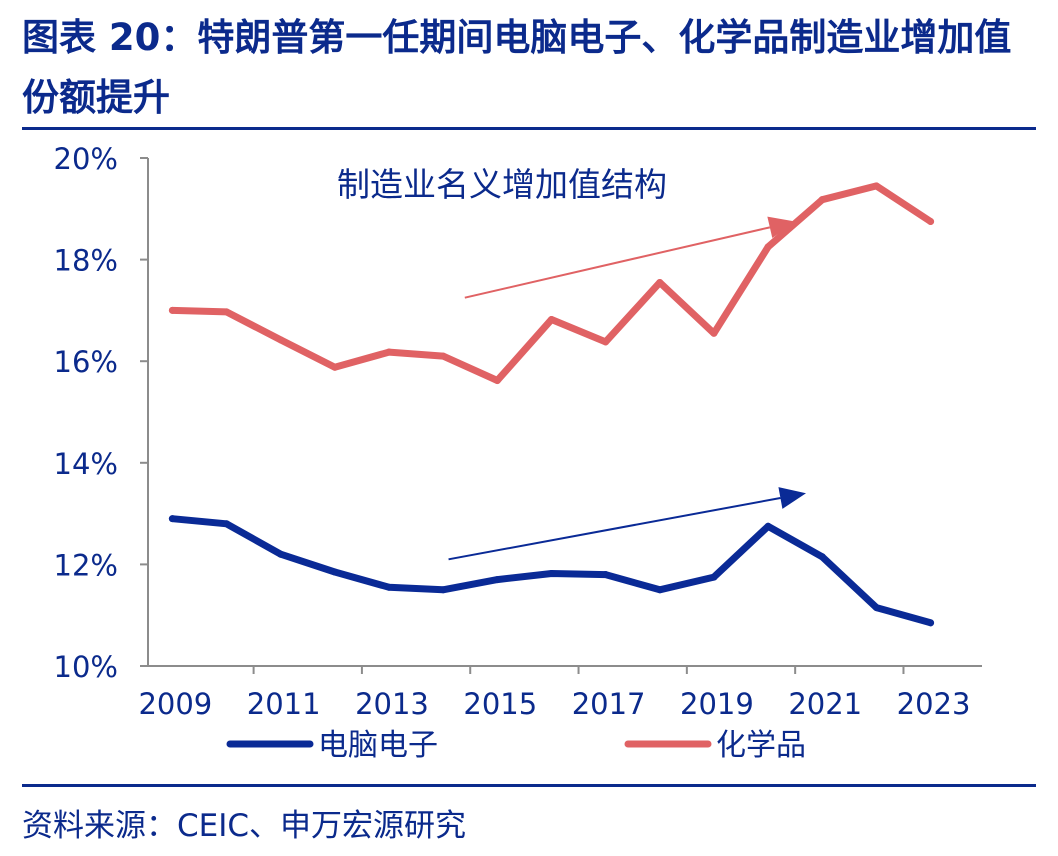 The width and height of the screenshot is (1058, 856). What do you see at coordinates (86, 667) in the screenshot?
I see `y-tick-label: 10%` at bounding box center [86, 667].